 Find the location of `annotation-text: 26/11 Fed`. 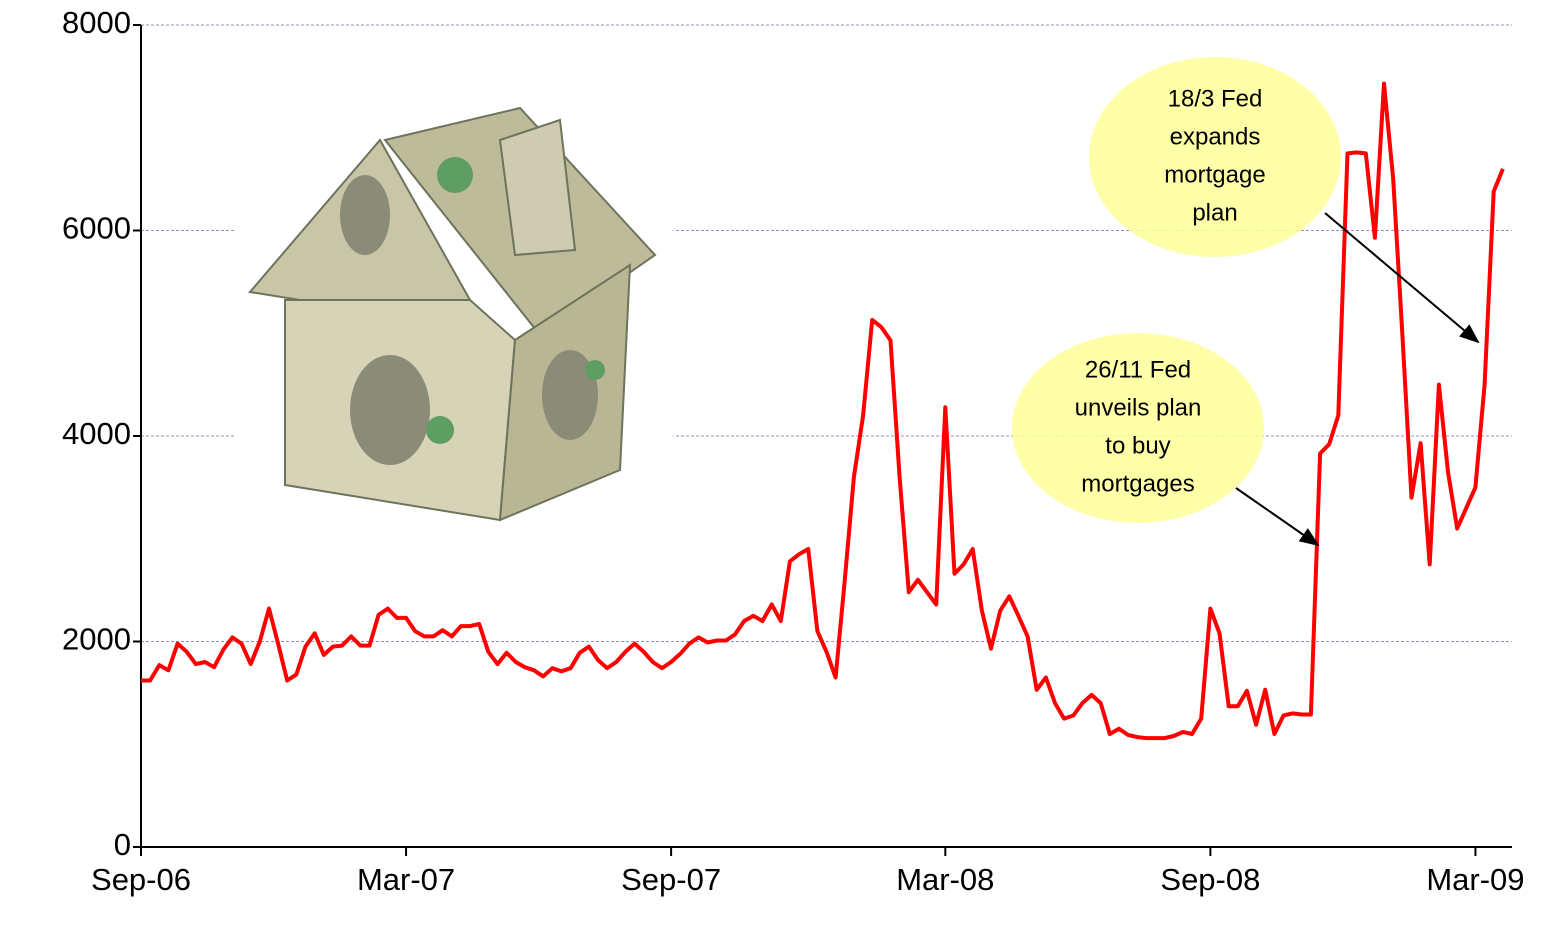

annotation-text: 26/11 Fed is located at coordinates (1138, 369).